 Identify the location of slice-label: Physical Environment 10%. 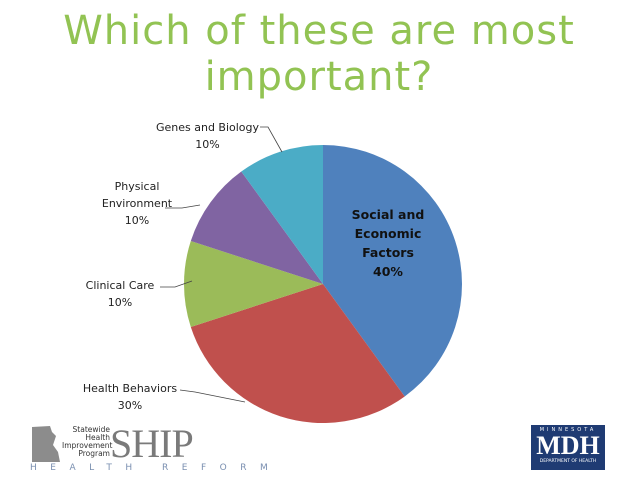
(137, 203).